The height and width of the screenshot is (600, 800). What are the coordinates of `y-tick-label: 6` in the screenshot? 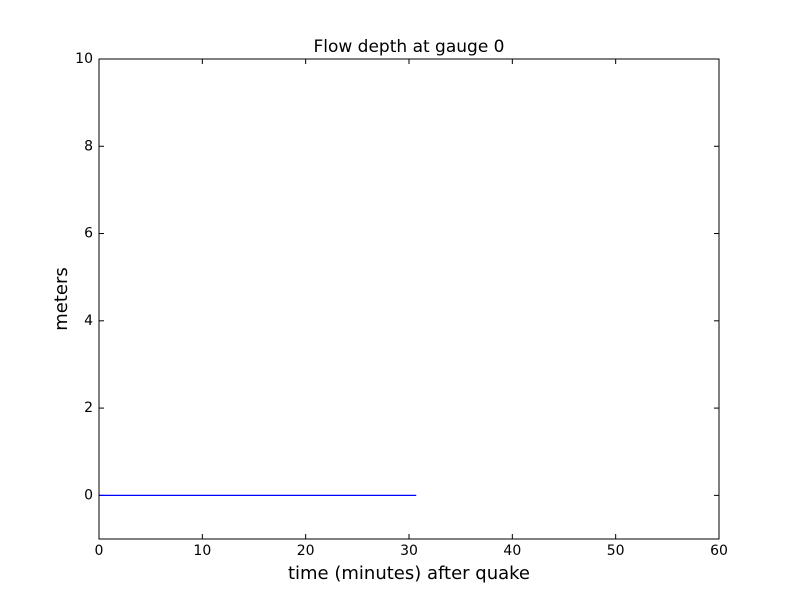 It's located at (88, 234).